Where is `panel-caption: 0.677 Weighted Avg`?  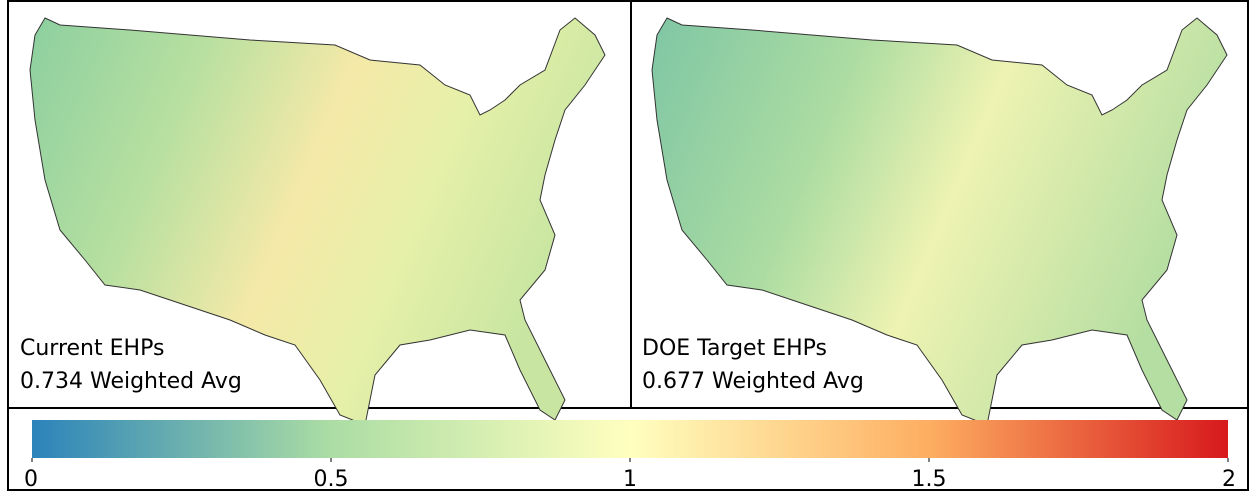 panel-caption: 0.677 Weighted Avg is located at coordinates (753, 381).